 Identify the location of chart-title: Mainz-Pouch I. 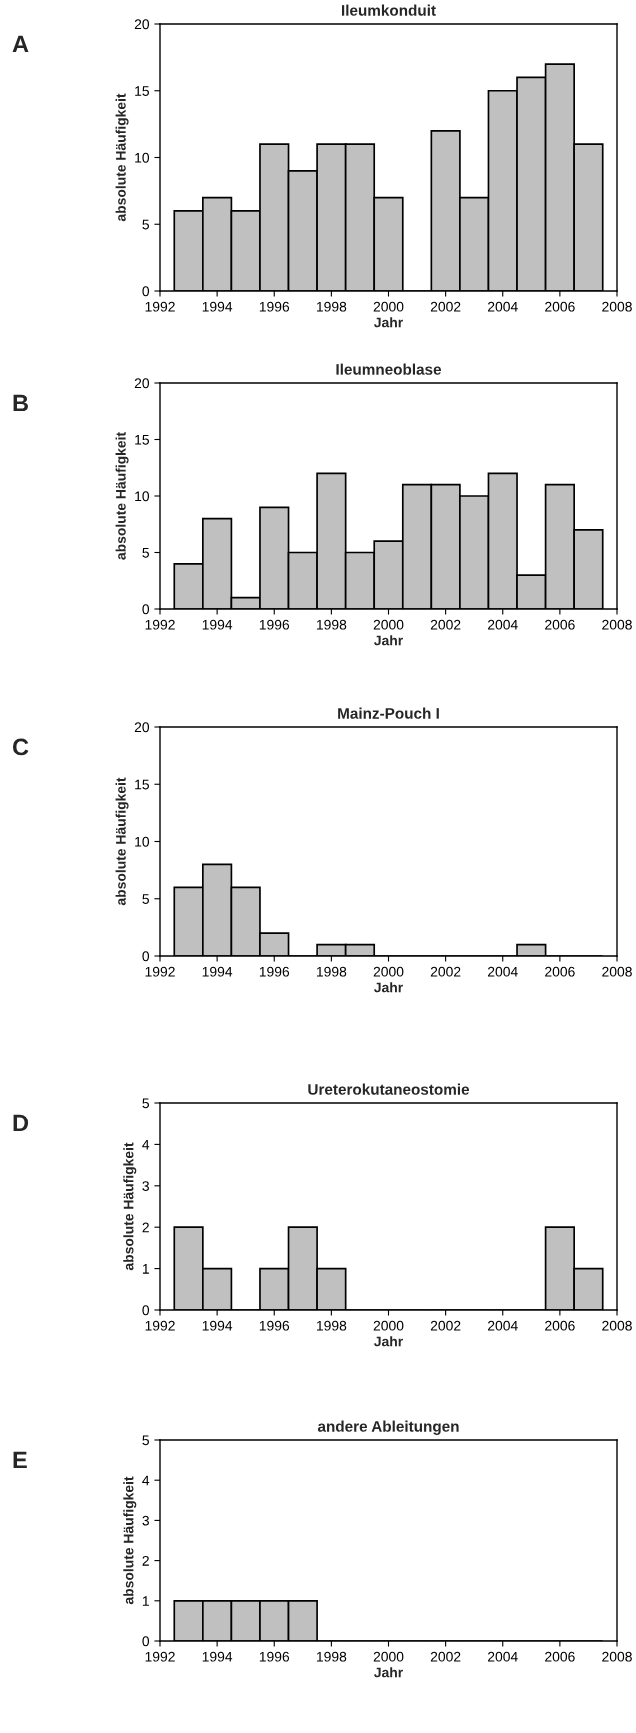
(388, 713).